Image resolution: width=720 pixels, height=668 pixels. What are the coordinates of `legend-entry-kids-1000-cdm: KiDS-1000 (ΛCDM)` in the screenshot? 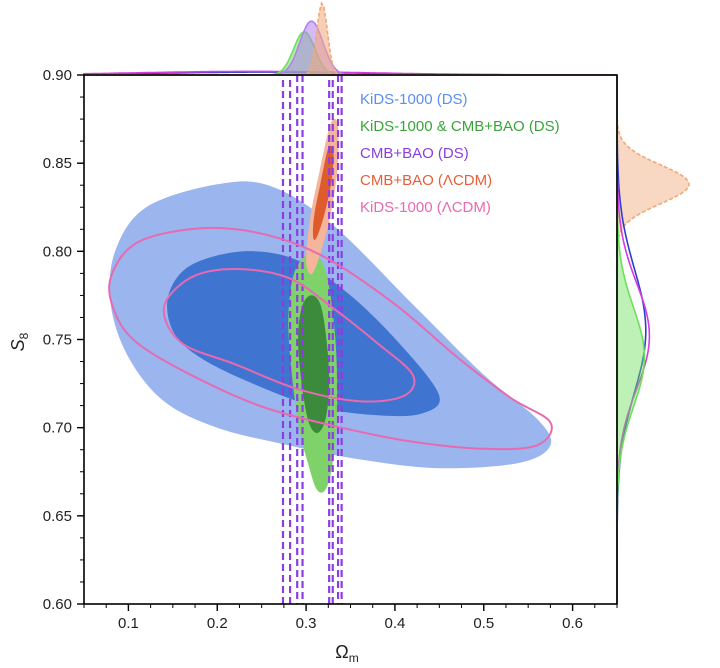 It's located at (425, 207).